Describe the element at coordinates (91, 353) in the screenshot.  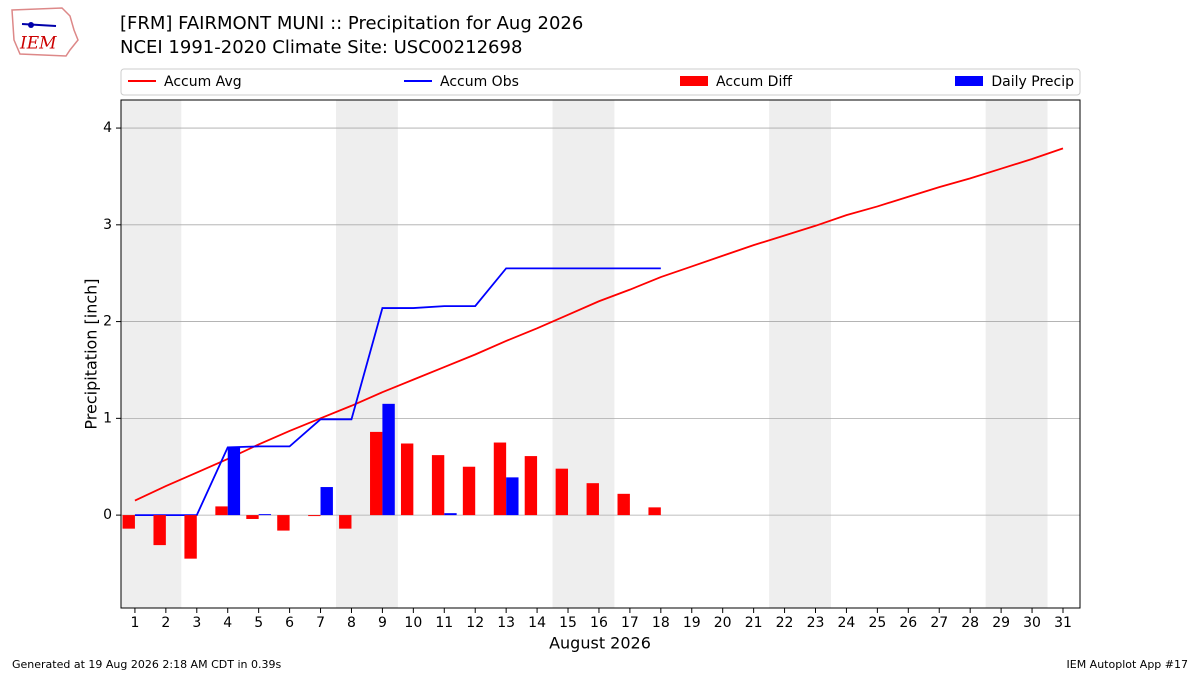
I see `y-axis-label: Precipitation [inch]` at that location.